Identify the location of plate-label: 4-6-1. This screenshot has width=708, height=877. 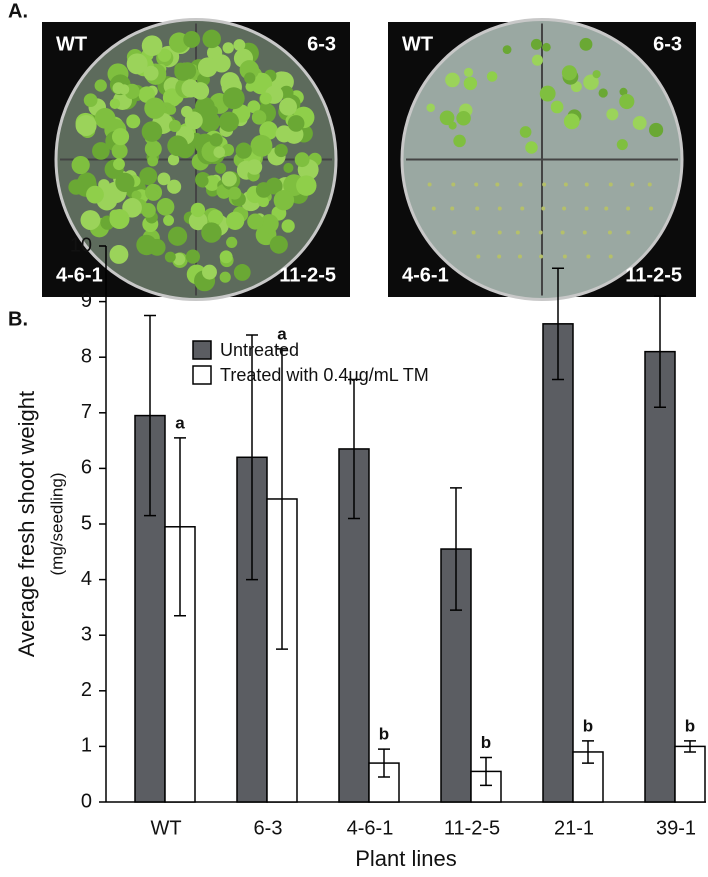
(425, 275).